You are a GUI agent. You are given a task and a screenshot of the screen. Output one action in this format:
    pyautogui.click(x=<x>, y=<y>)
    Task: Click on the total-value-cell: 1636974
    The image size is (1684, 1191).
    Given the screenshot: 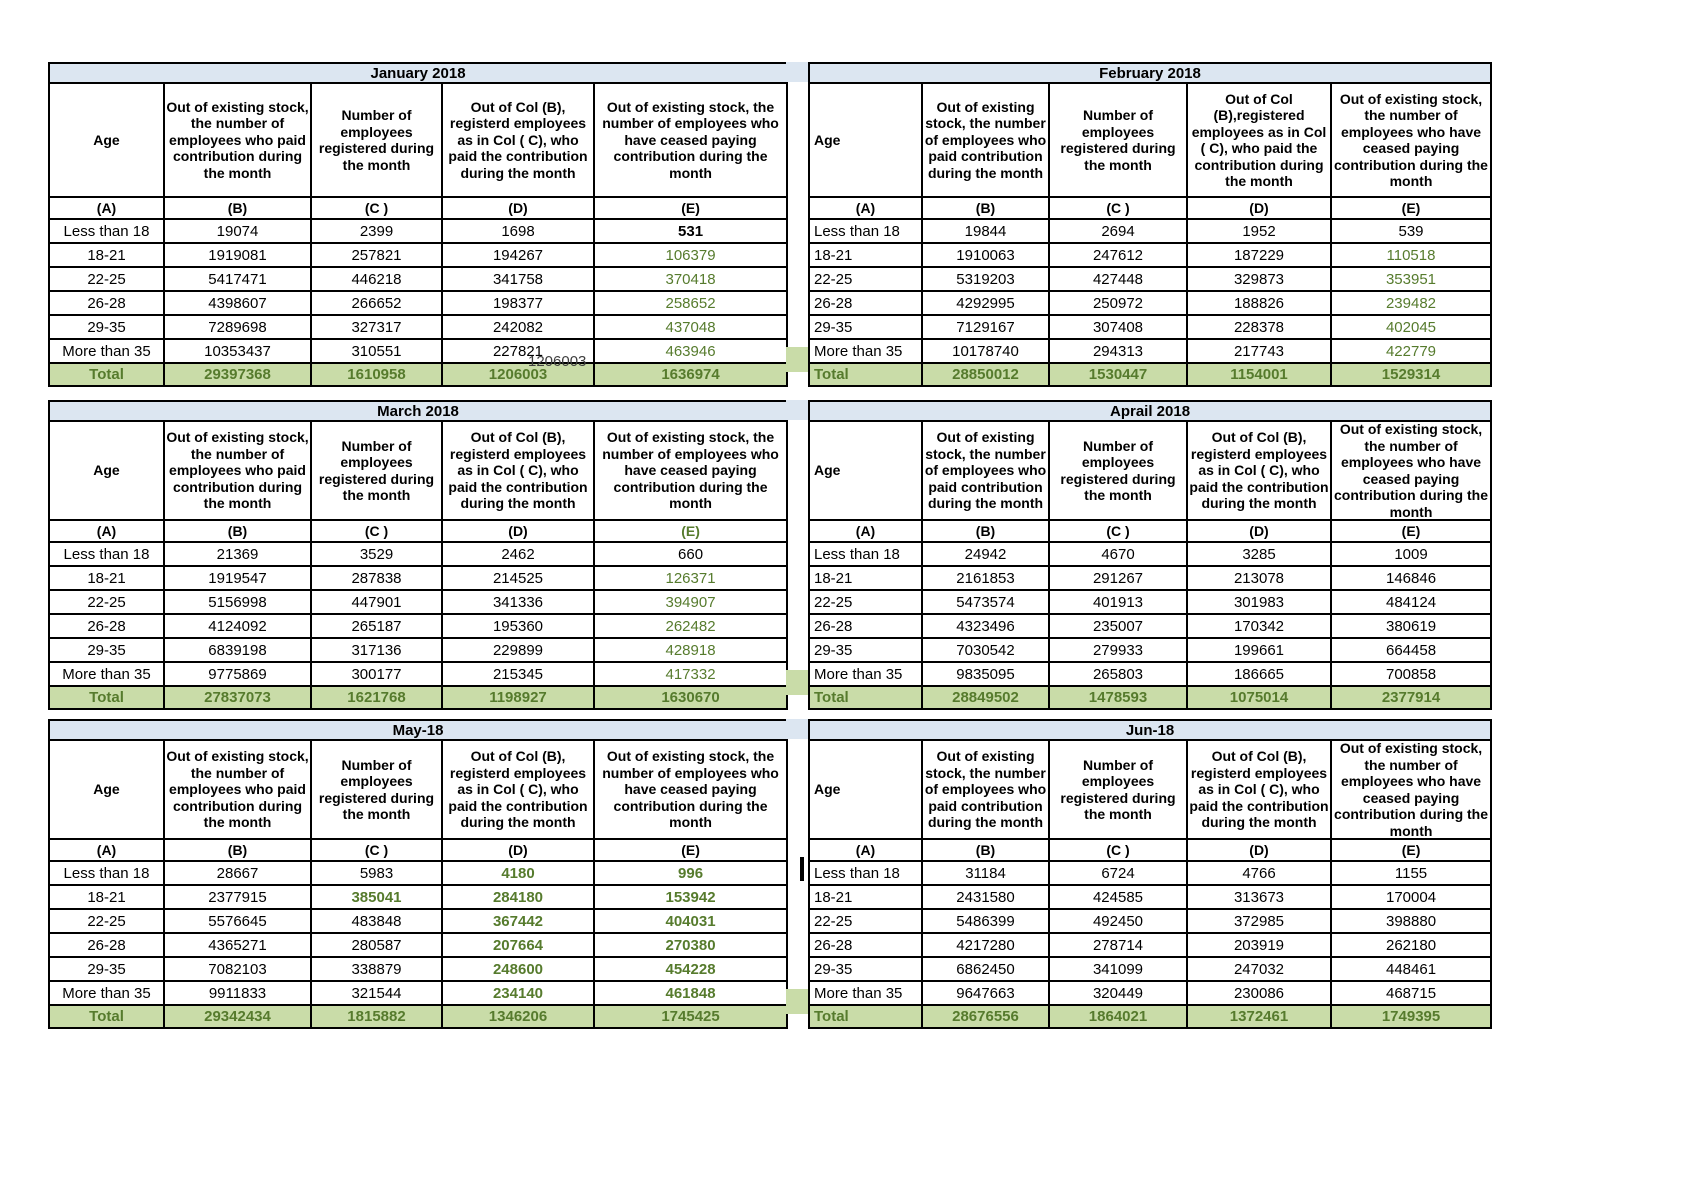 What is the action you would take?
    pyautogui.click(x=690, y=374)
    